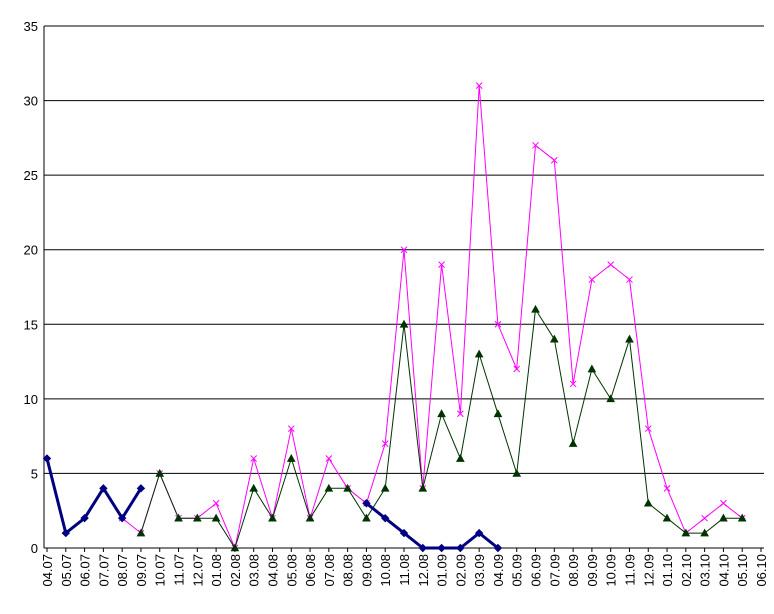  Describe the element at coordinates (216, 570) in the screenshot. I see `x-tick-label: 01.08` at that location.